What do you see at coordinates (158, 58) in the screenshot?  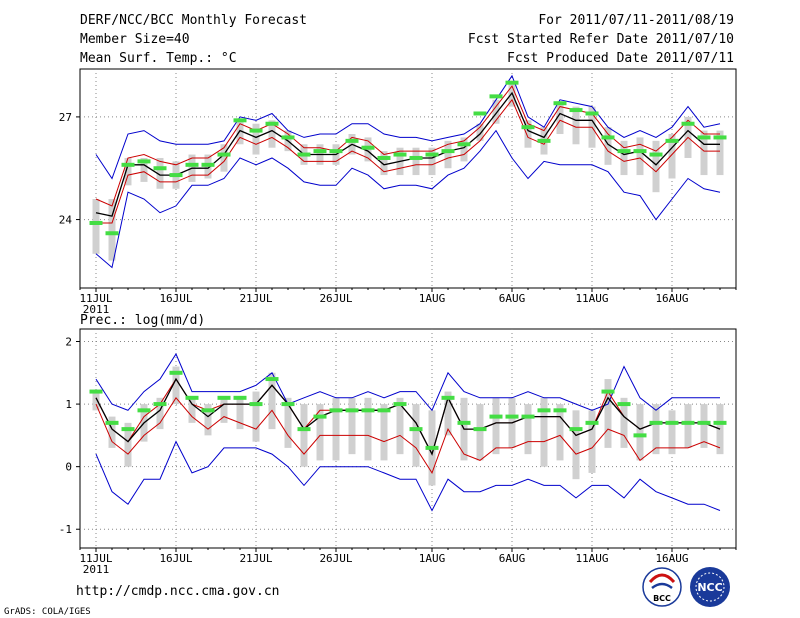 I see `variable-label-temperature: Mean Surf. Temp.: °C` at bounding box center [158, 58].